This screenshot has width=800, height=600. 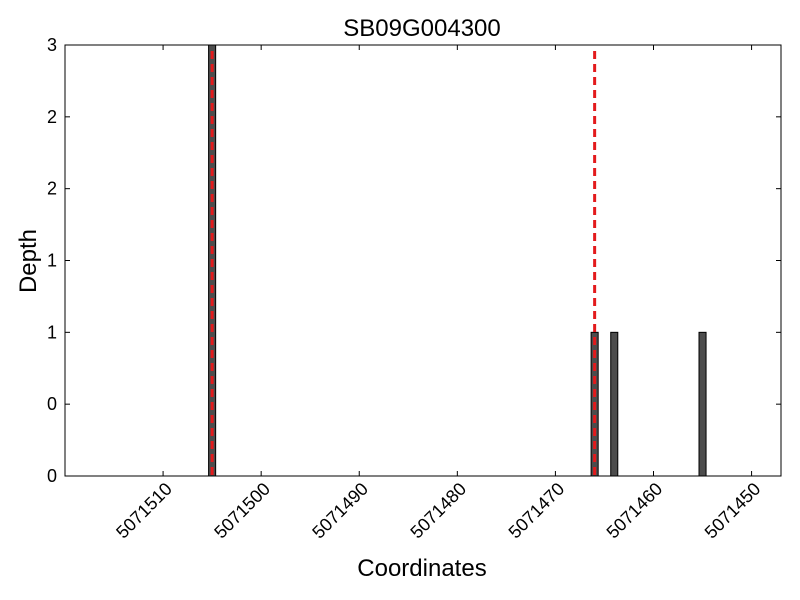 What do you see at coordinates (144, 511) in the screenshot?
I see `x-tick-label: 5071510` at bounding box center [144, 511].